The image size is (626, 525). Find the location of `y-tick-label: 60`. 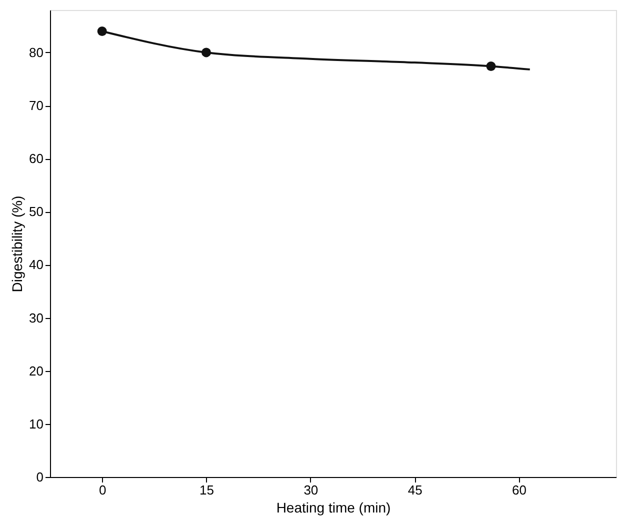

y-tick-label: 60 is located at coordinates (36, 158).